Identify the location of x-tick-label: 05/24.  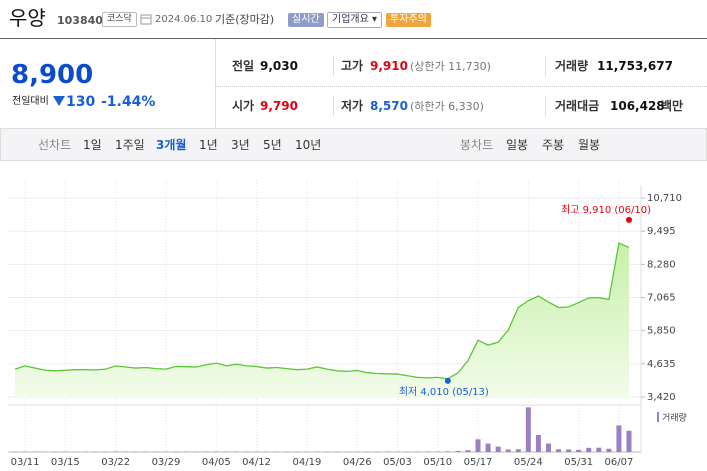
(528, 462).